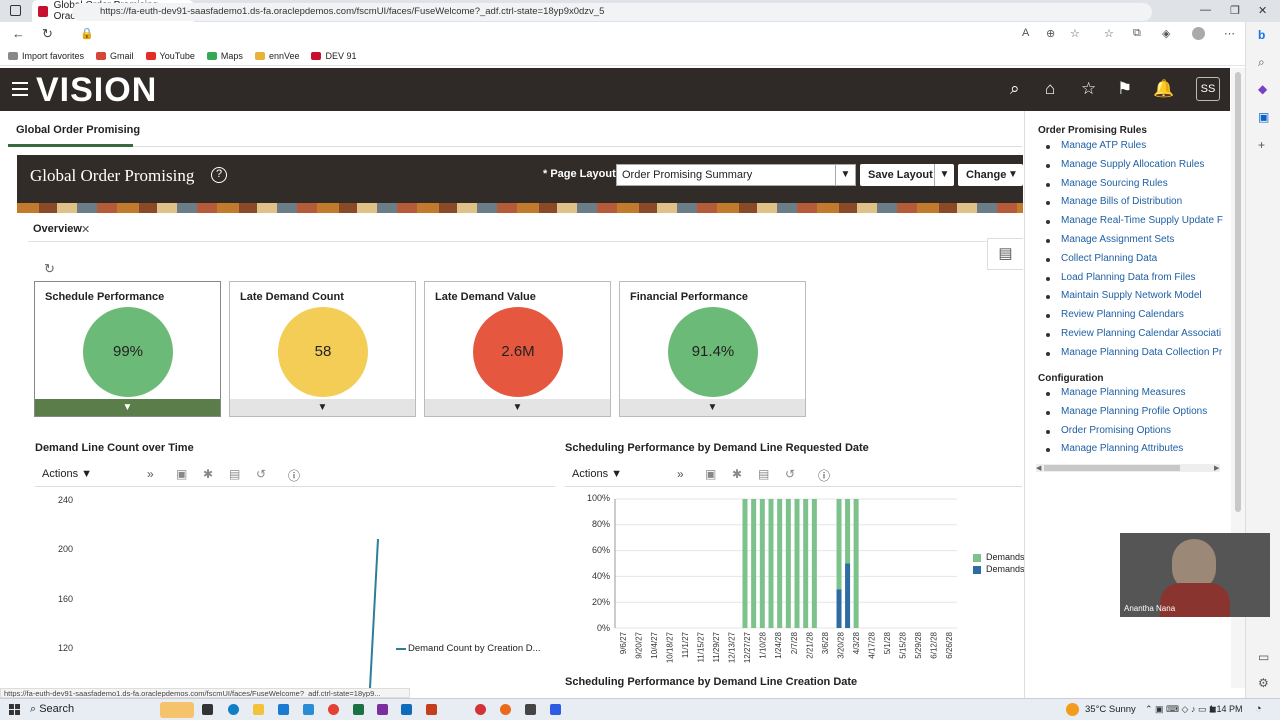 The height and width of the screenshot is (720, 1280). What do you see at coordinates (52, 709) in the screenshot?
I see `taskbar-search: ⌕ Search` at bounding box center [52, 709].